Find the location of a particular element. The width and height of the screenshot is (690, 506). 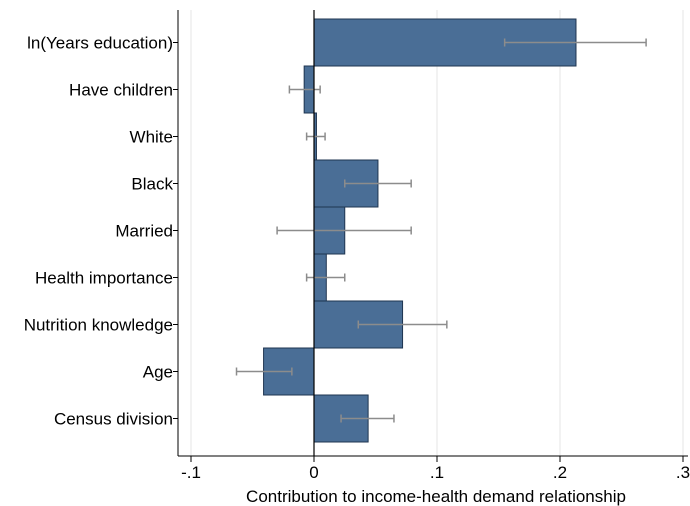

category-label: Census division is located at coordinates (113, 419).